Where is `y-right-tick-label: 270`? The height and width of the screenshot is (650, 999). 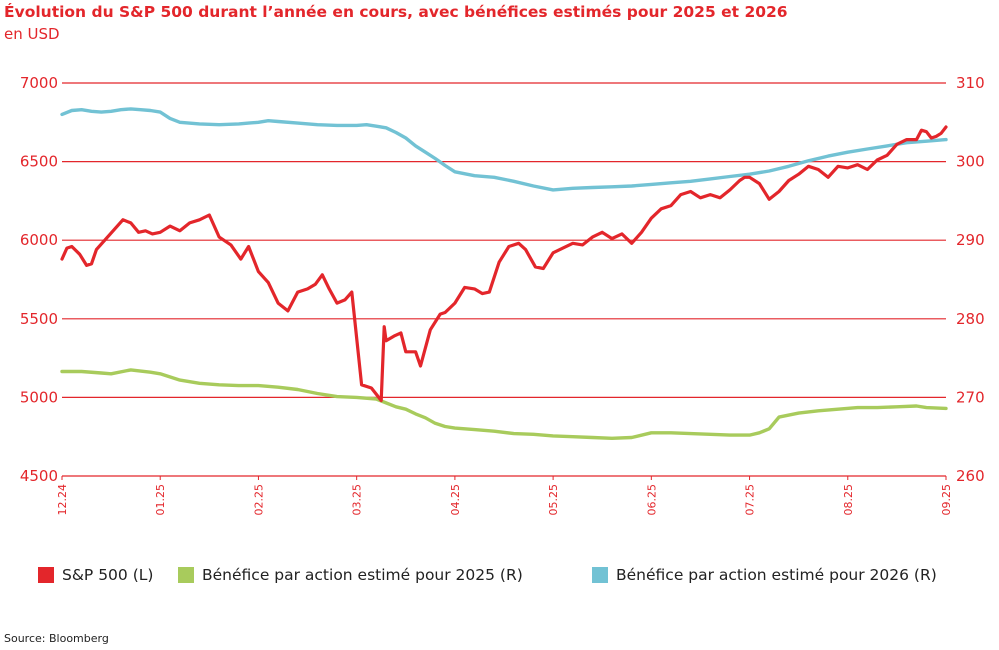 y-right-tick-label: 270 is located at coordinates (970, 397).